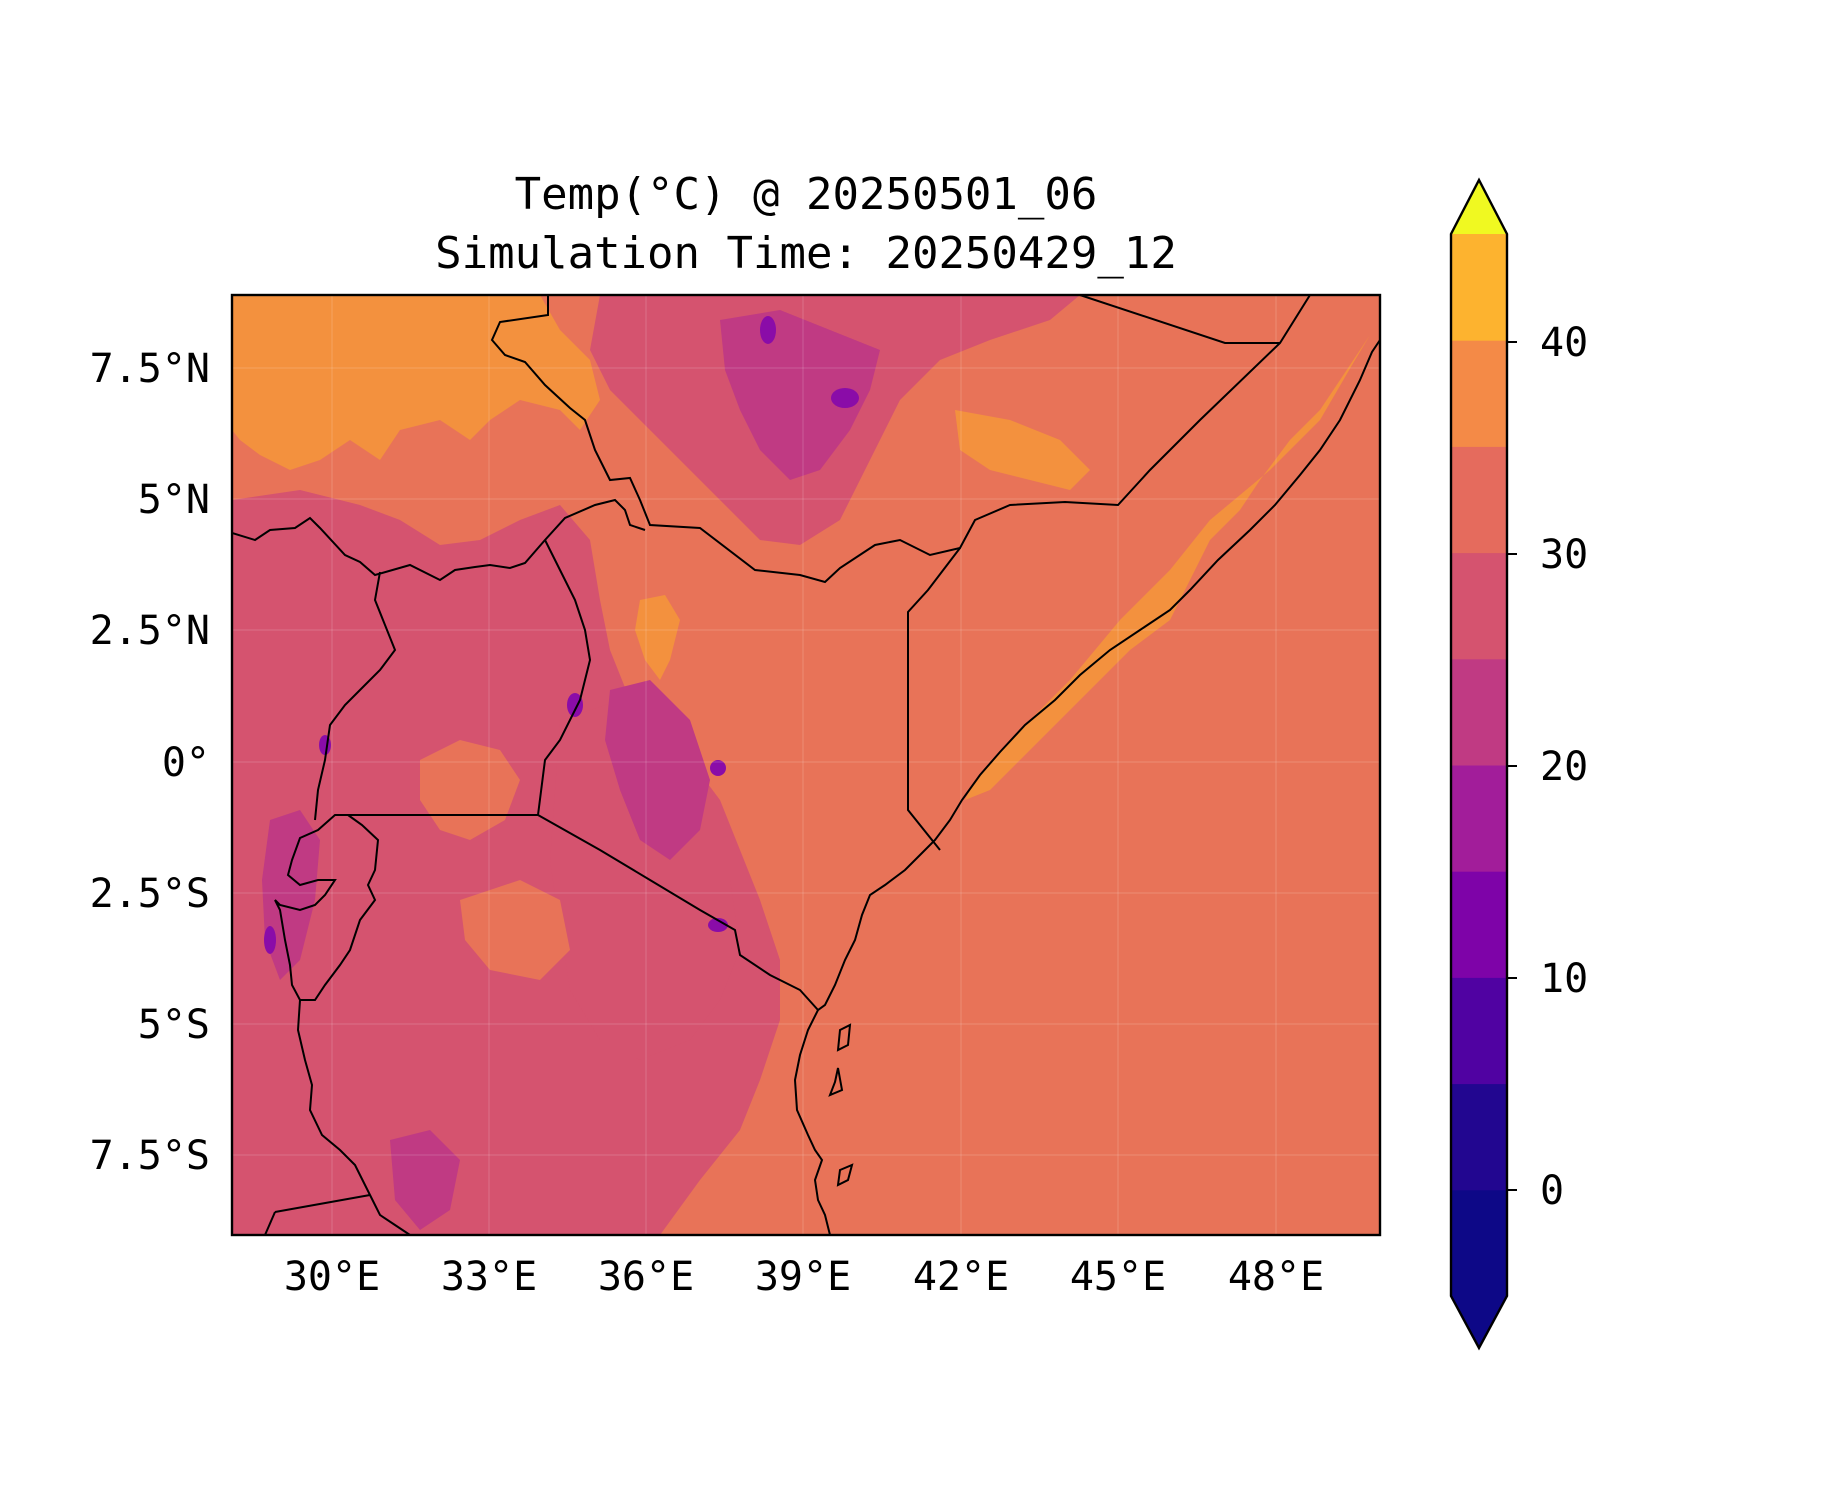 The height and width of the screenshot is (1500, 1833). What do you see at coordinates (332, 1277) in the screenshot?
I see `x-tick-label: 30°E` at bounding box center [332, 1277].